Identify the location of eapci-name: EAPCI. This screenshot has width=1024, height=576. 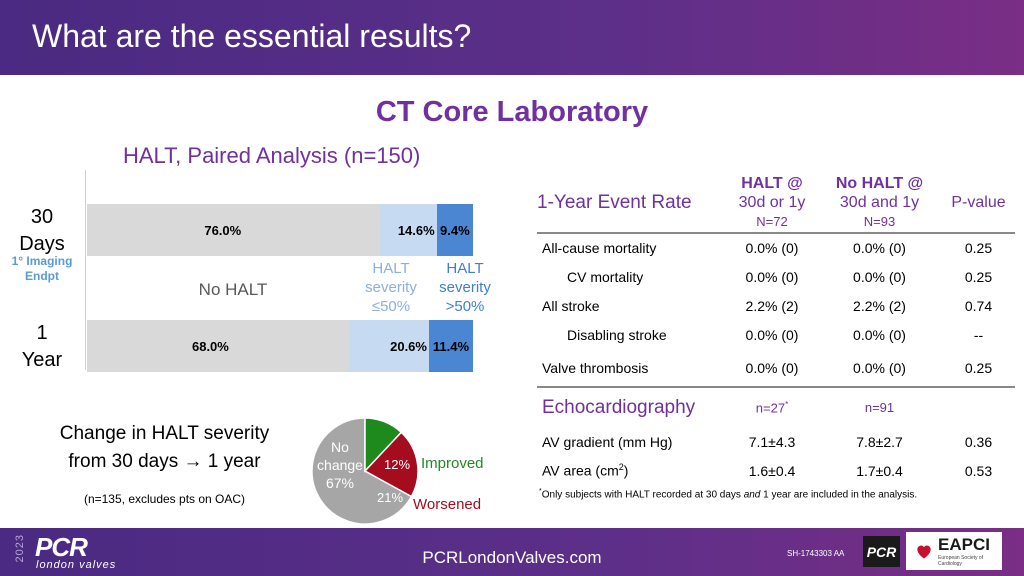
(964, 544).